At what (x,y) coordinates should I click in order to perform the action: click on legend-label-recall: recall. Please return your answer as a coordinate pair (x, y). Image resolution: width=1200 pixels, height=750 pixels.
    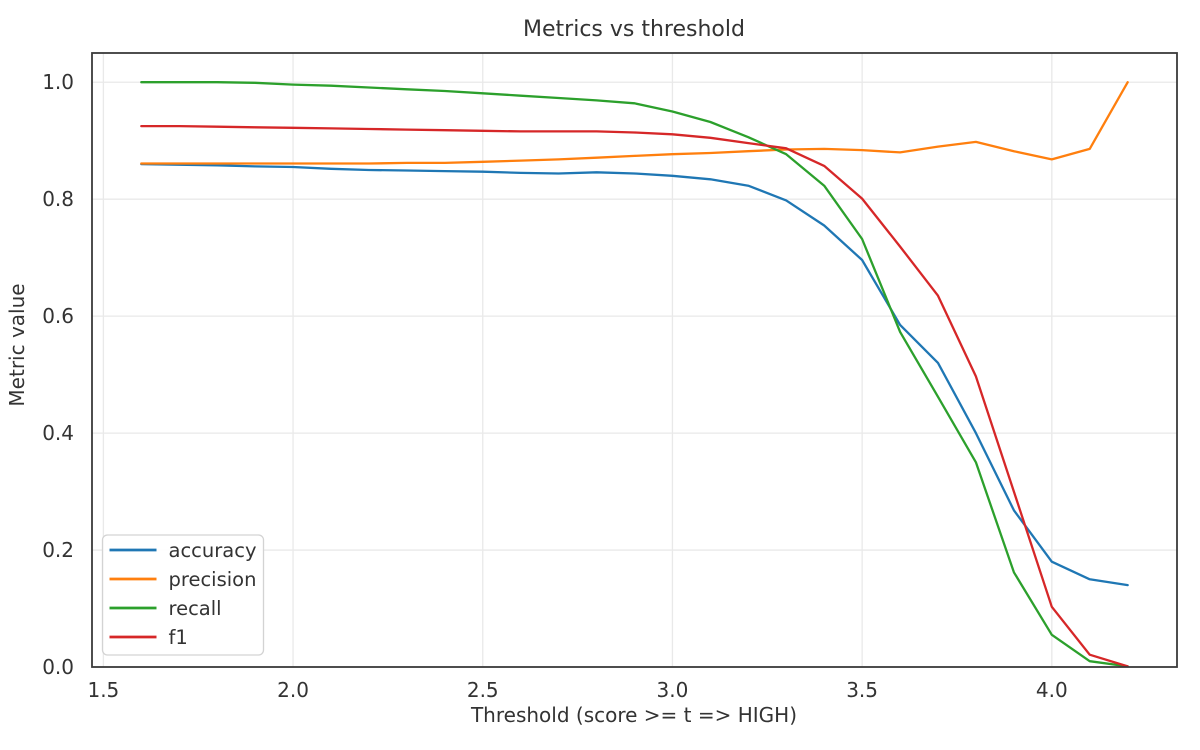
    Looking at the image, I should click on (195, 608).